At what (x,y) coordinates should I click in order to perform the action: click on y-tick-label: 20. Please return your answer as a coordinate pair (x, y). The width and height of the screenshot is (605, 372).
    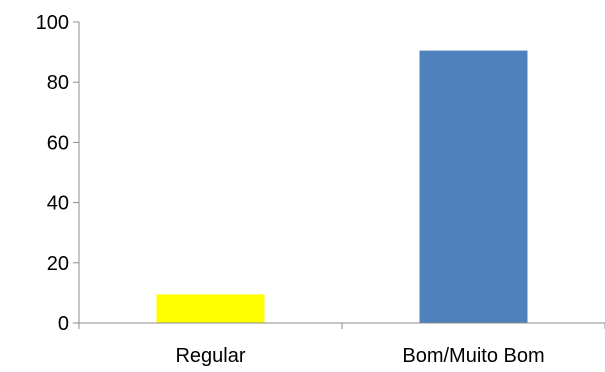
    Looking at the image, I should click on (58, 264).